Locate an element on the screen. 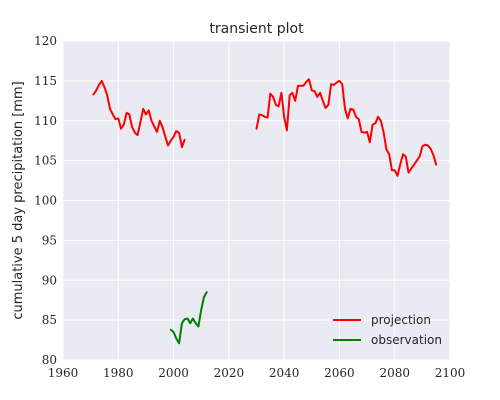 This screenshot has height=400, width=500. x-tick-label: 2100 is located at coordinates (450, 373).